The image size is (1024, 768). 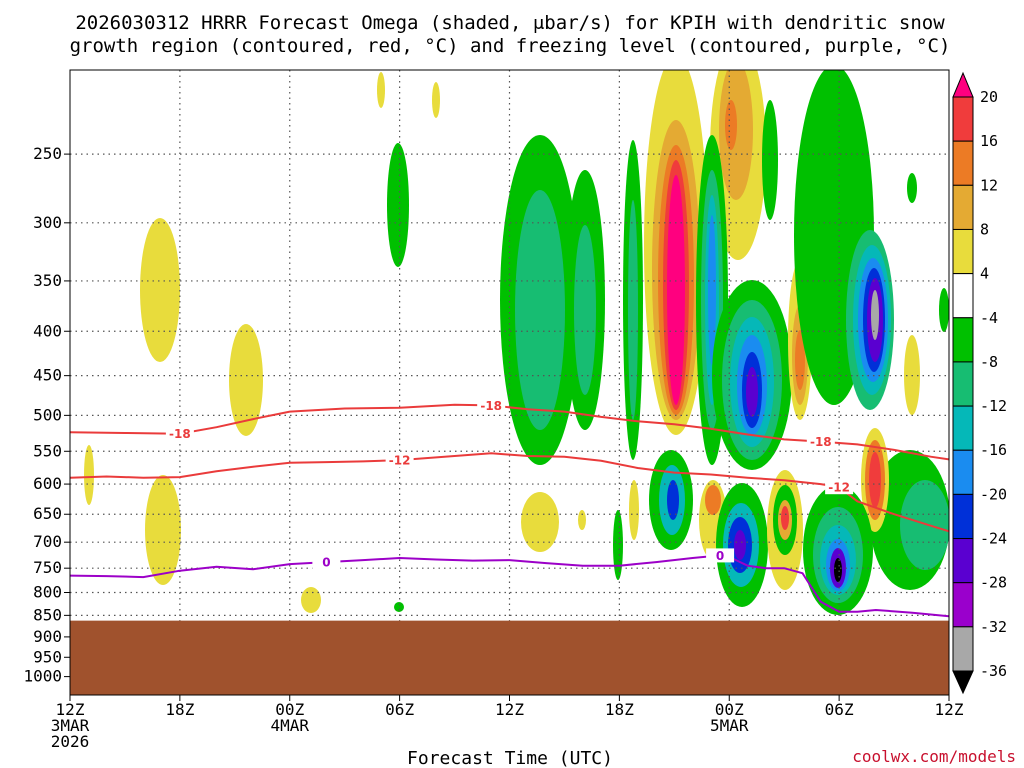 What do you see at coordinates (47, 614) in the screenshot?
I see `y-tick-label: 850` at bounding box center [47, 614].